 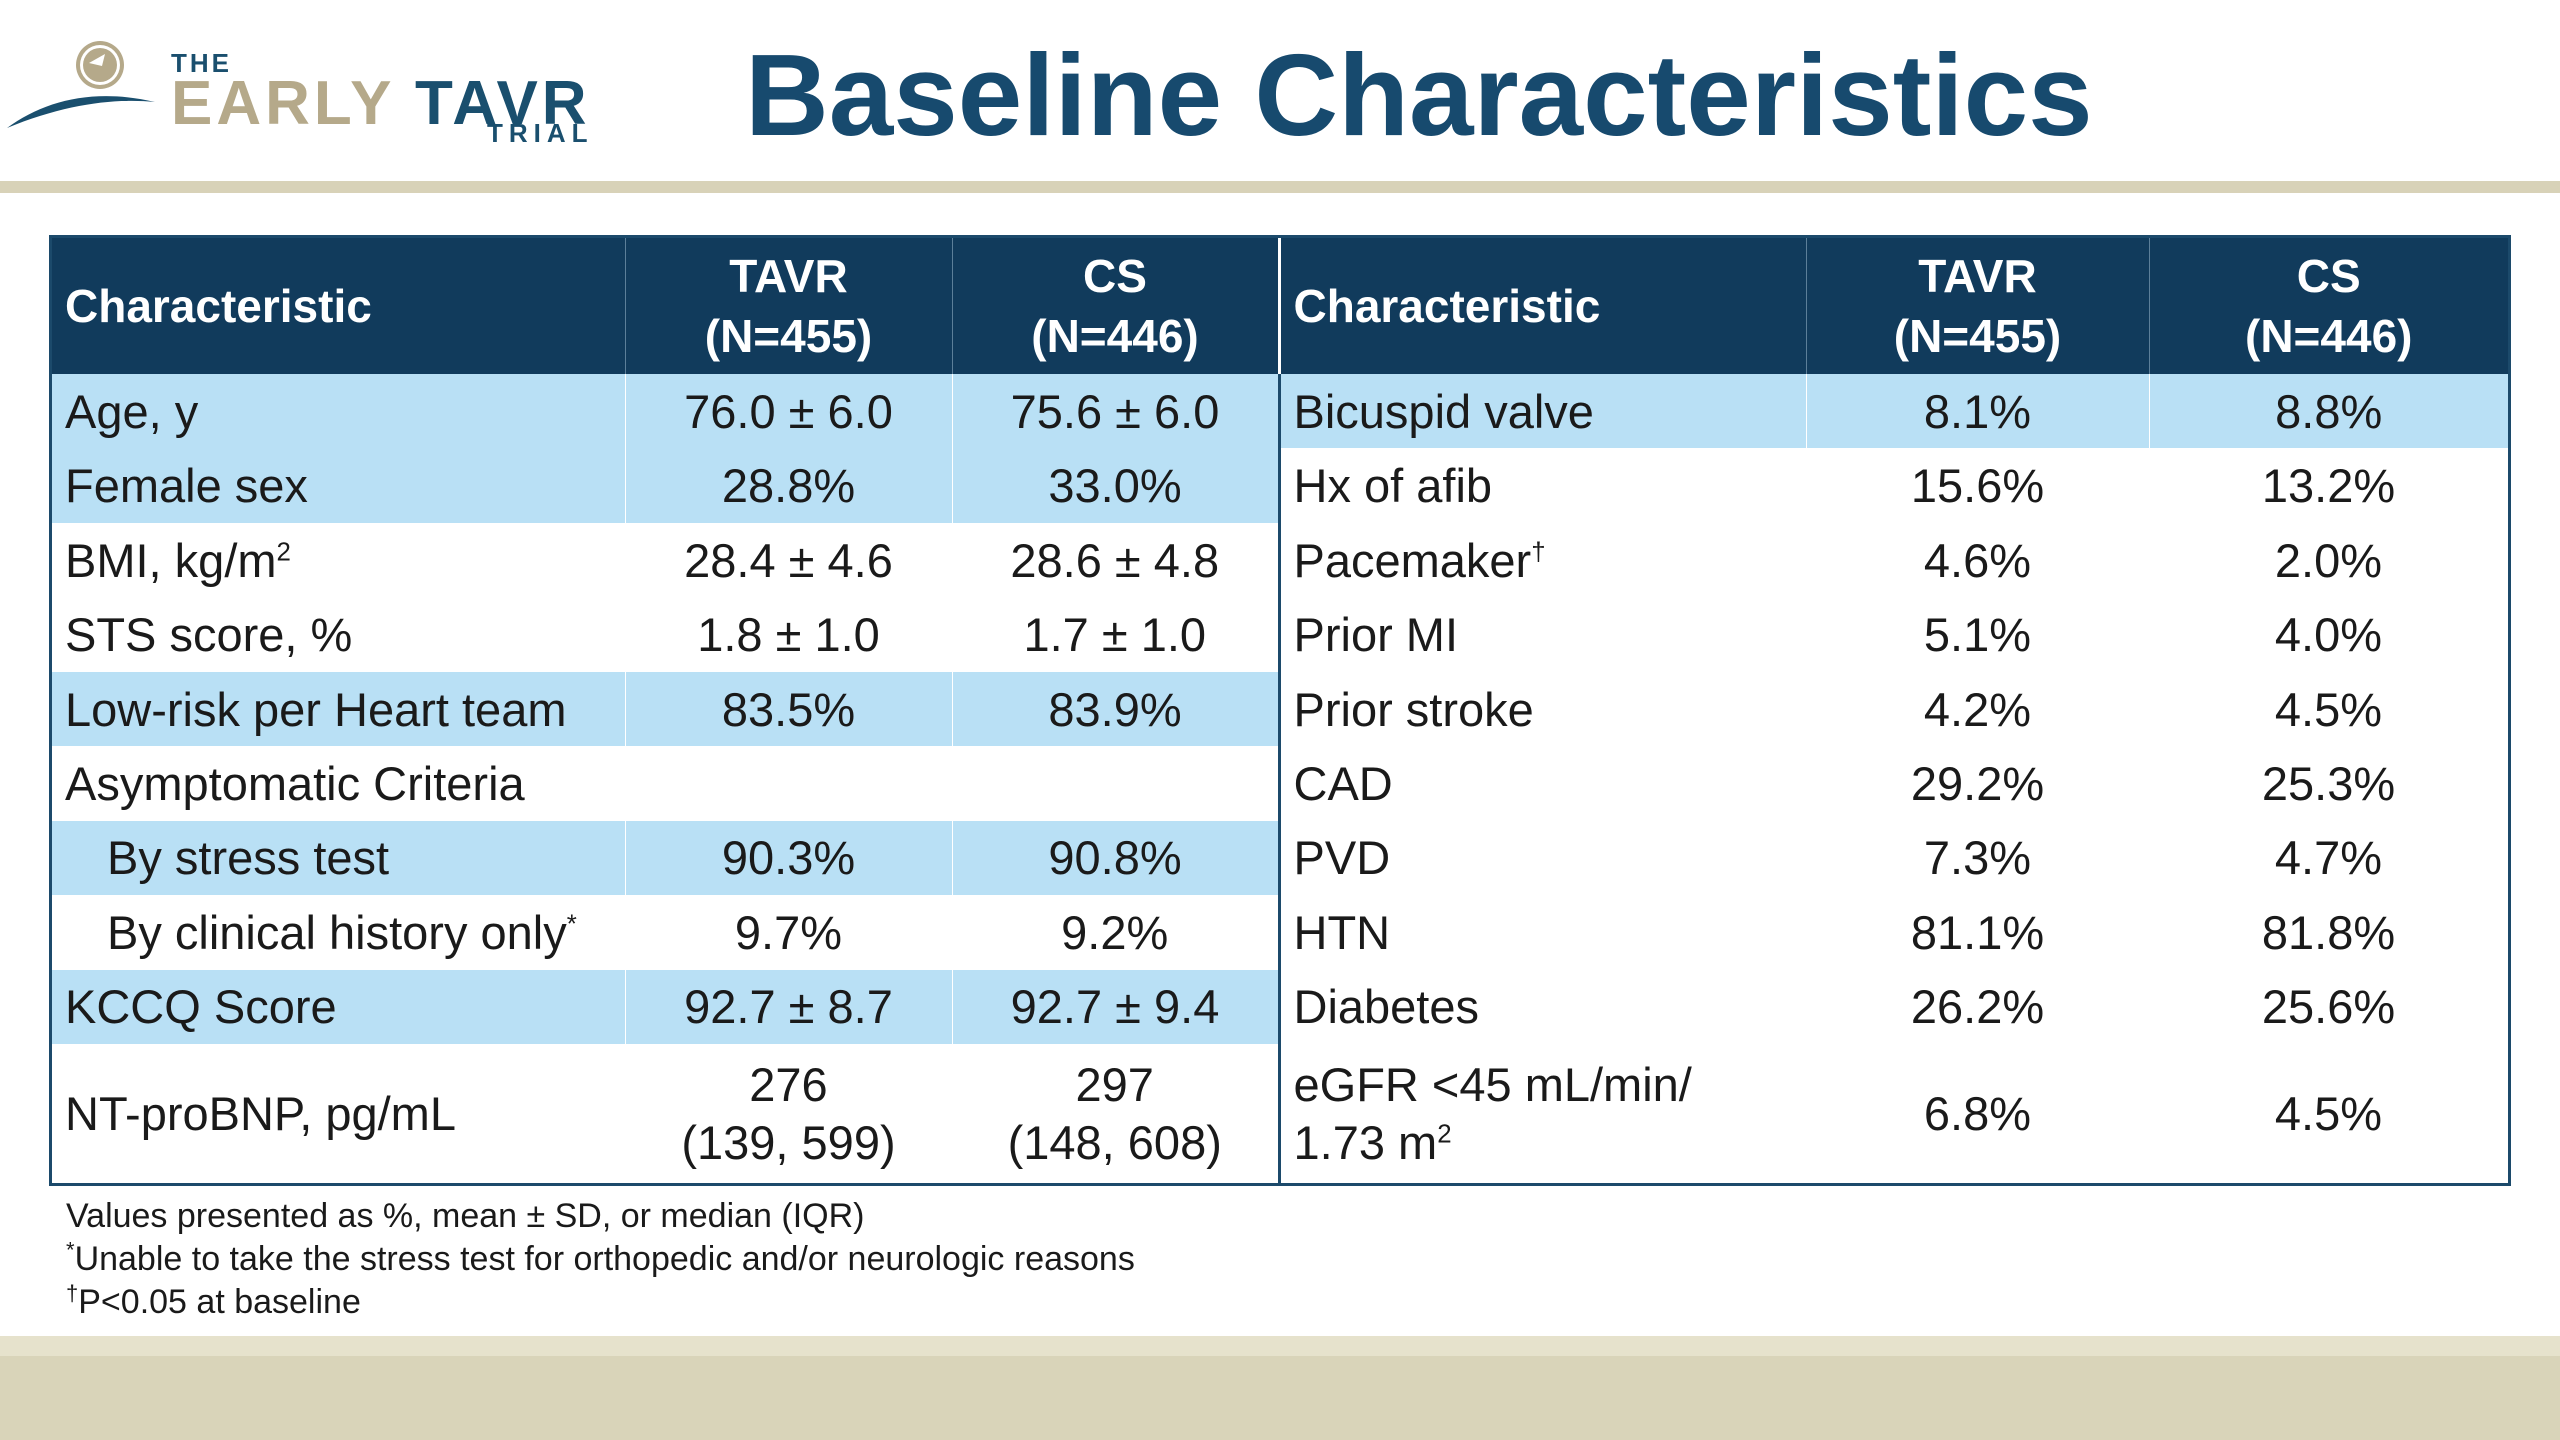 I want to click on logo-tavr: TAVR, so click(x=503, y=103).